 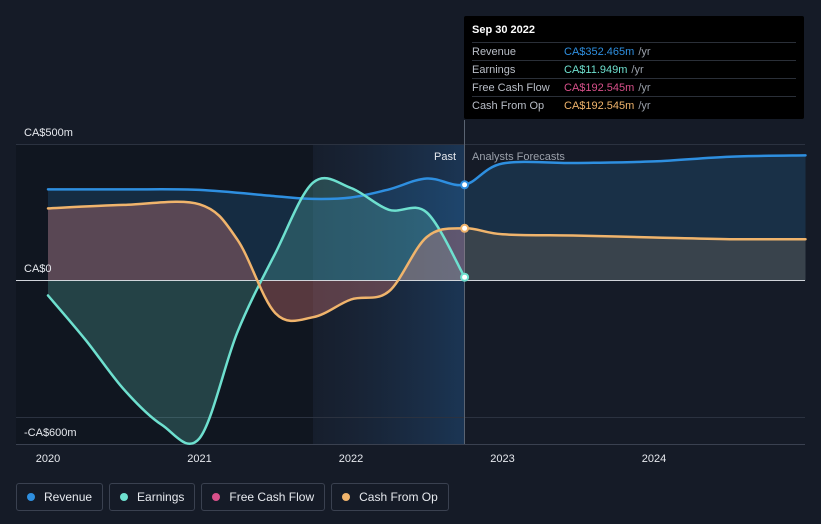 What do you see at coordinates (445, 157) in the screenshot?
I see `past-label: Past` at bounding box center [445, 157].